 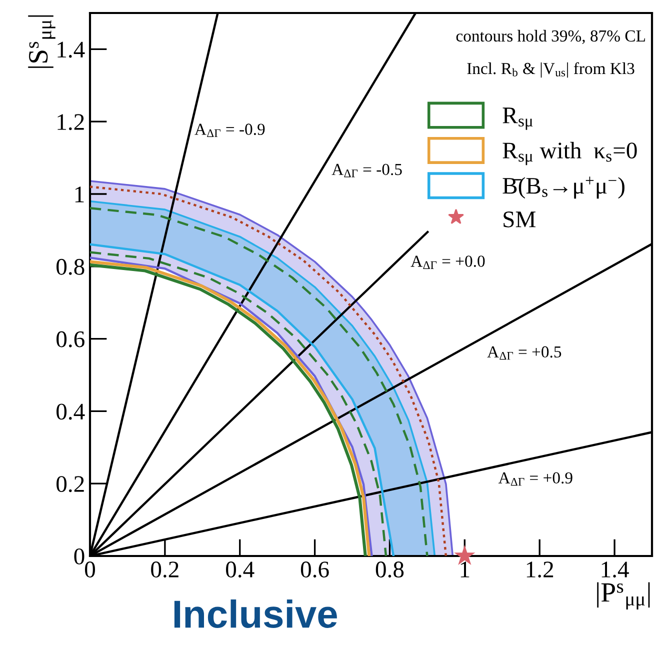 What do you see at coordinates (71, 122) in the screenshot?
I see `y-tick-label: 1.2` at bounding box center [71, 122].